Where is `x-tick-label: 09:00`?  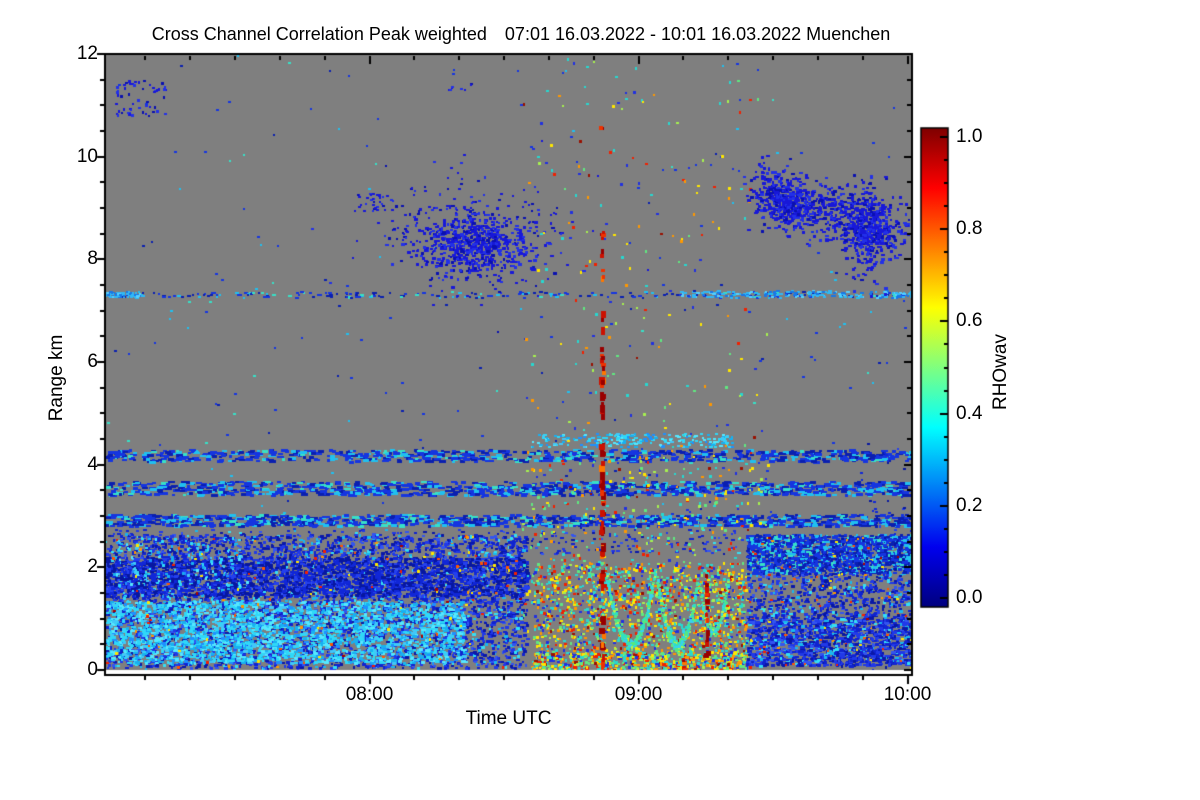
x-tick-label: 09:00 is located at coordinates (638, 694).